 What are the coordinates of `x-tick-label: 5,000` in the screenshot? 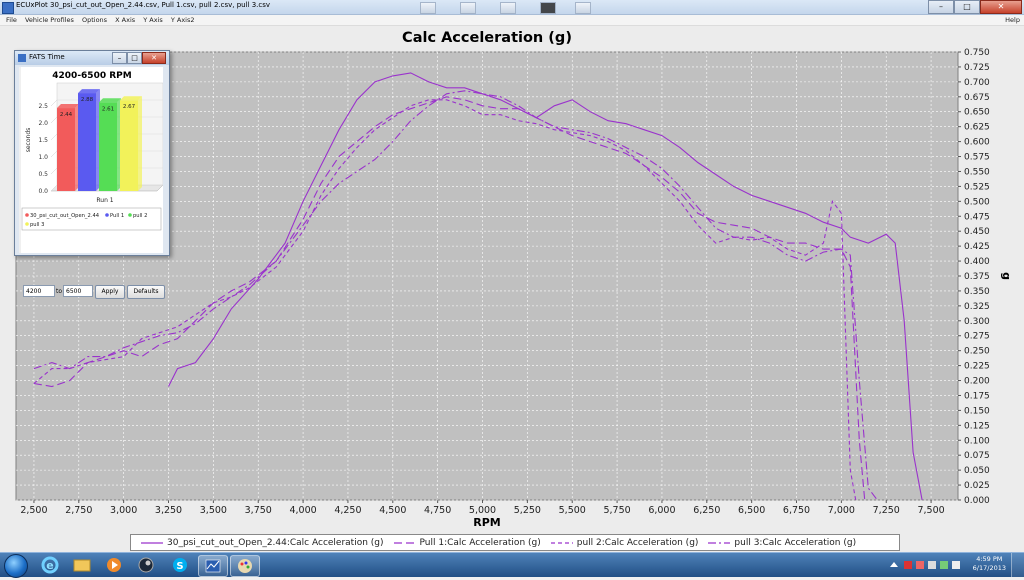 It's located at (482, 510).